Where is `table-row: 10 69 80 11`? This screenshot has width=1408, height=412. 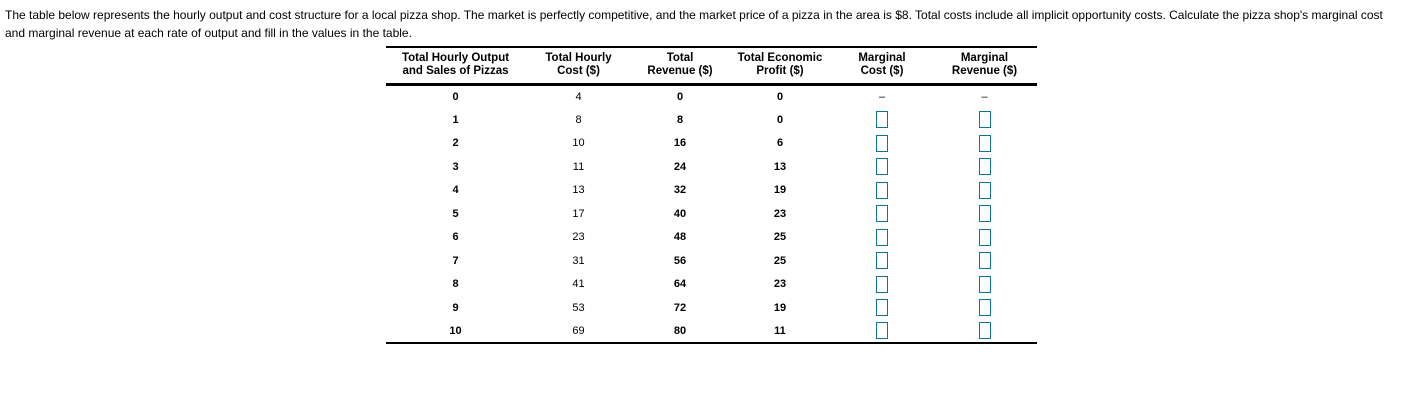
table-row: 10 69 80 11 is located at coordinates (711, 332).